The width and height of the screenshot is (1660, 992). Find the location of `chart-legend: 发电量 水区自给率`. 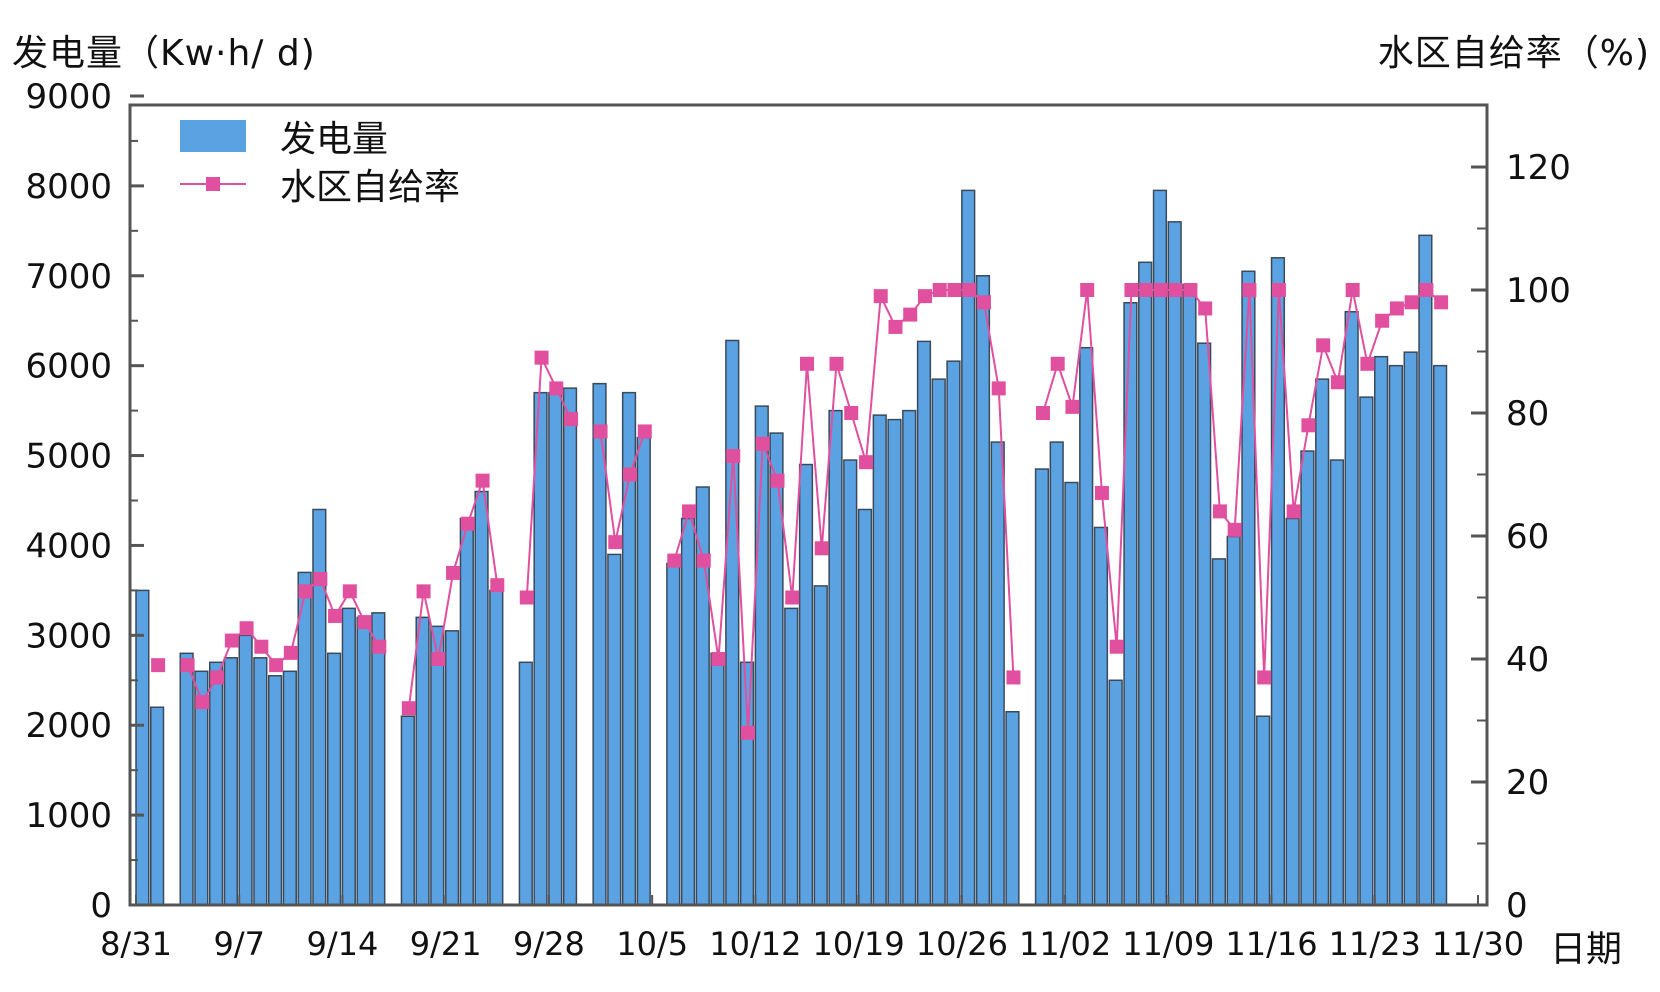

chart-legend: 发电量 水区自给率 is located at coordinates (320, 160).